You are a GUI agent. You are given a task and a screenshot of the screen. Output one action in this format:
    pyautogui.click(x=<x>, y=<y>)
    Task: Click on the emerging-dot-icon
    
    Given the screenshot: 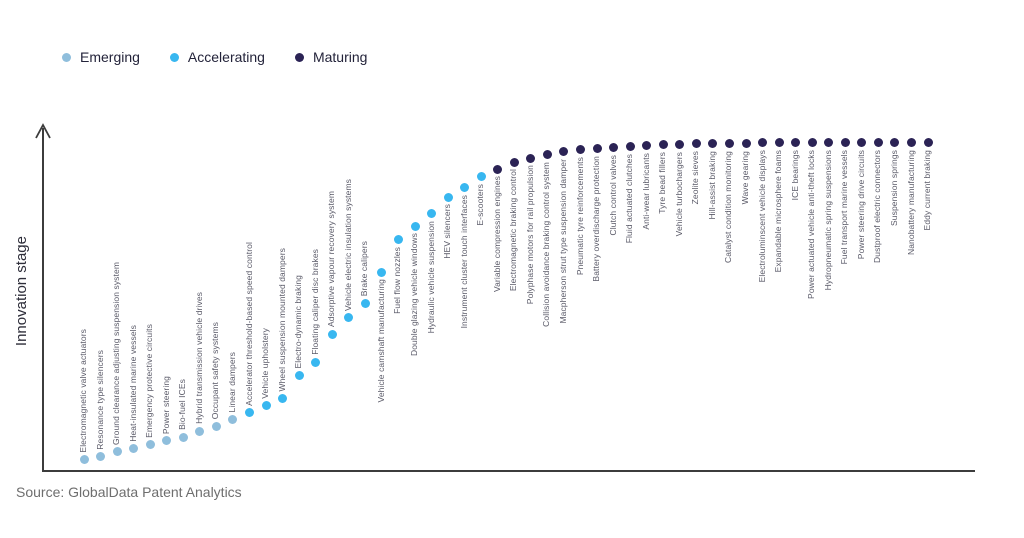 What is the action you would take?
    pyautogui.click(x=66, y=57)
    